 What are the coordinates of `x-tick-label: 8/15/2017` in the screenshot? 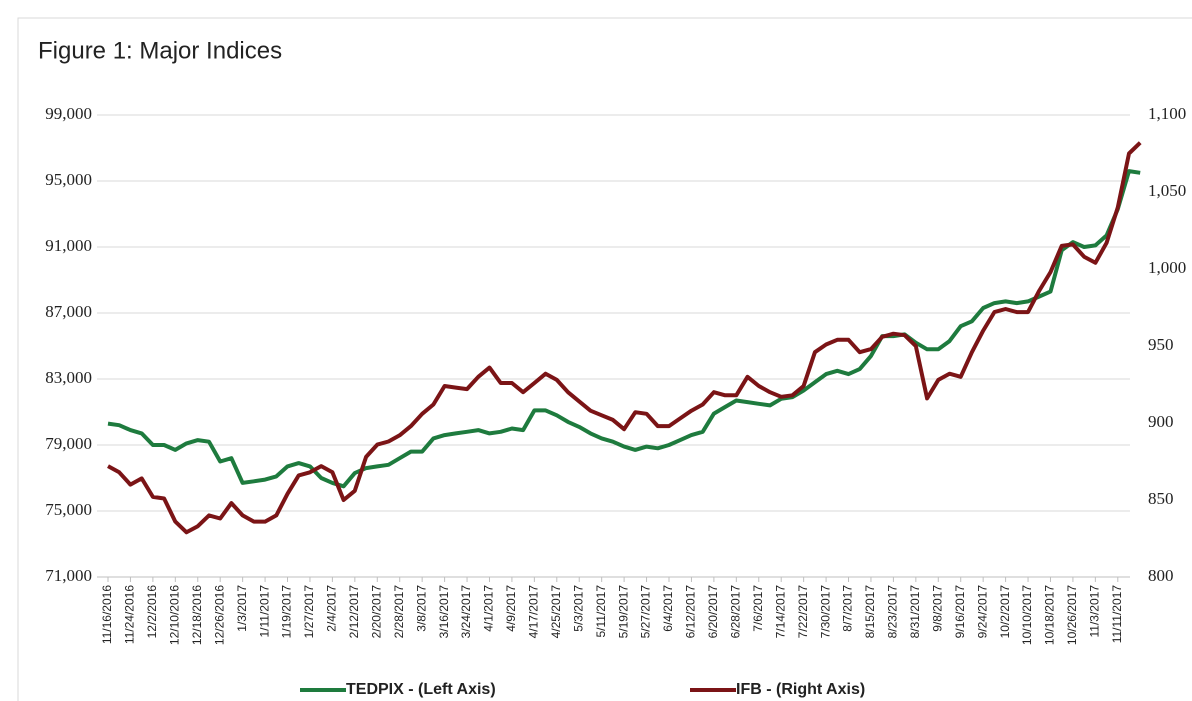 It's located at (870, 612).